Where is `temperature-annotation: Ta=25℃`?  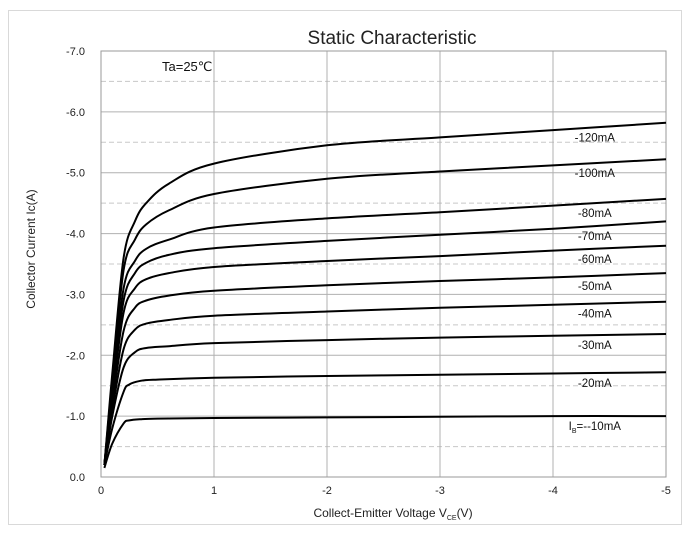
temperature-annotation: Ta=25℃ is located at coordinates (187, 66).